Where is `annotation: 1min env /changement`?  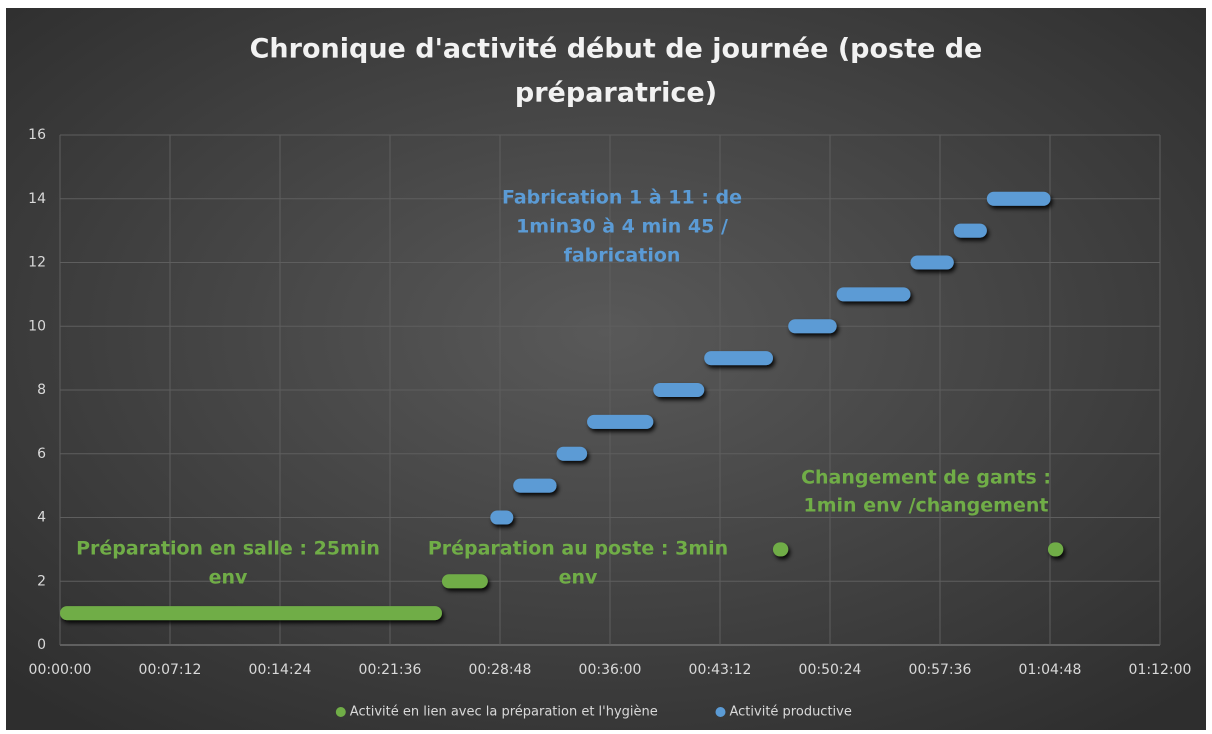
annotation: 1min env /changement is located at coordinates (926, 506).